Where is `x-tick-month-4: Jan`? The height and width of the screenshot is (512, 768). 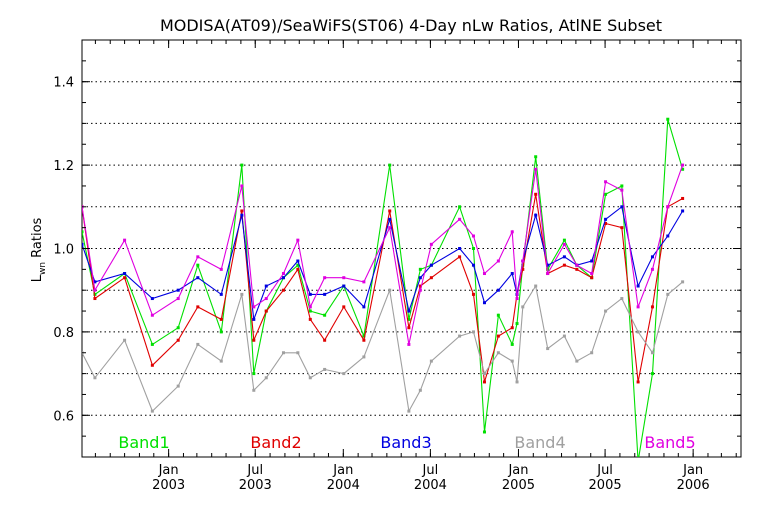
x-tick-month-4: Jan is located at coordinates (517, 470).